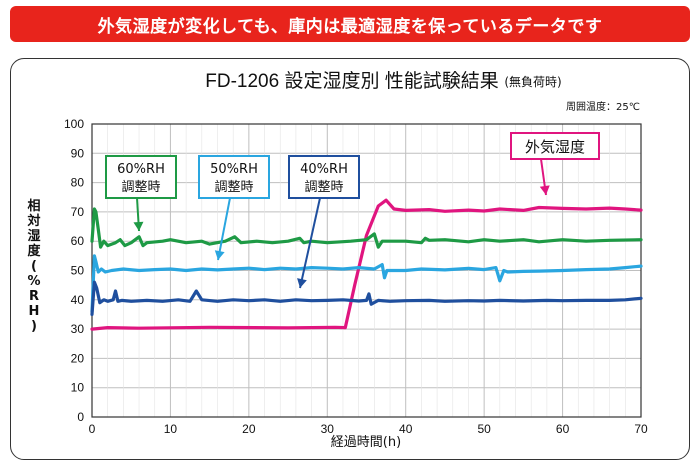 The width and height of the screenshot is (700, 468). What do you see at coordinates (171, 429) in the screenshot?
I see `x-tick-label: 10` at bounding box center [171, 429].